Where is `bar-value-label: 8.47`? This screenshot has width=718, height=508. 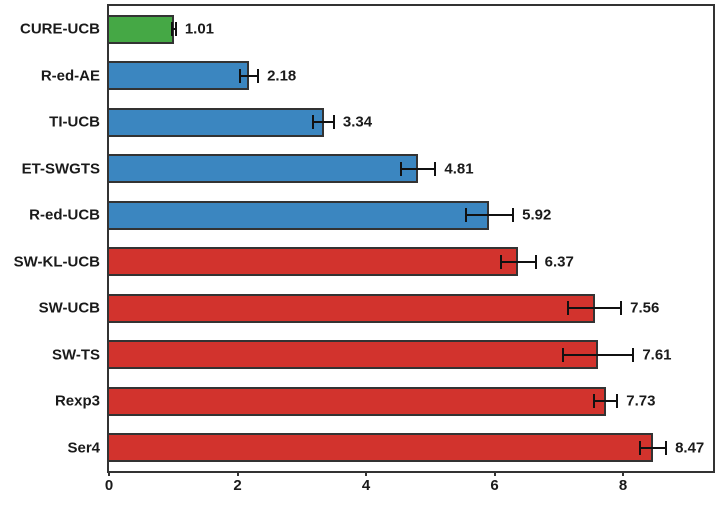 bar-value-label: 8.47 is located at coordinates (690, 448).